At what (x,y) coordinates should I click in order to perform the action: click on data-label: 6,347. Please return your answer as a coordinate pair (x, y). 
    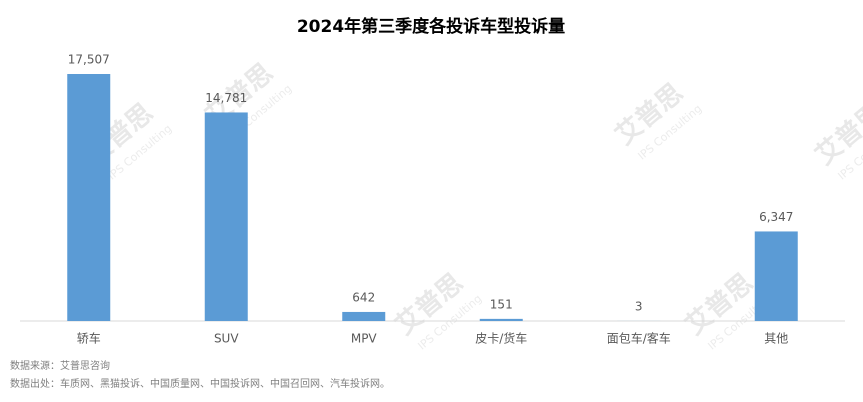
    Looking at the image, I should click on (776, 217).